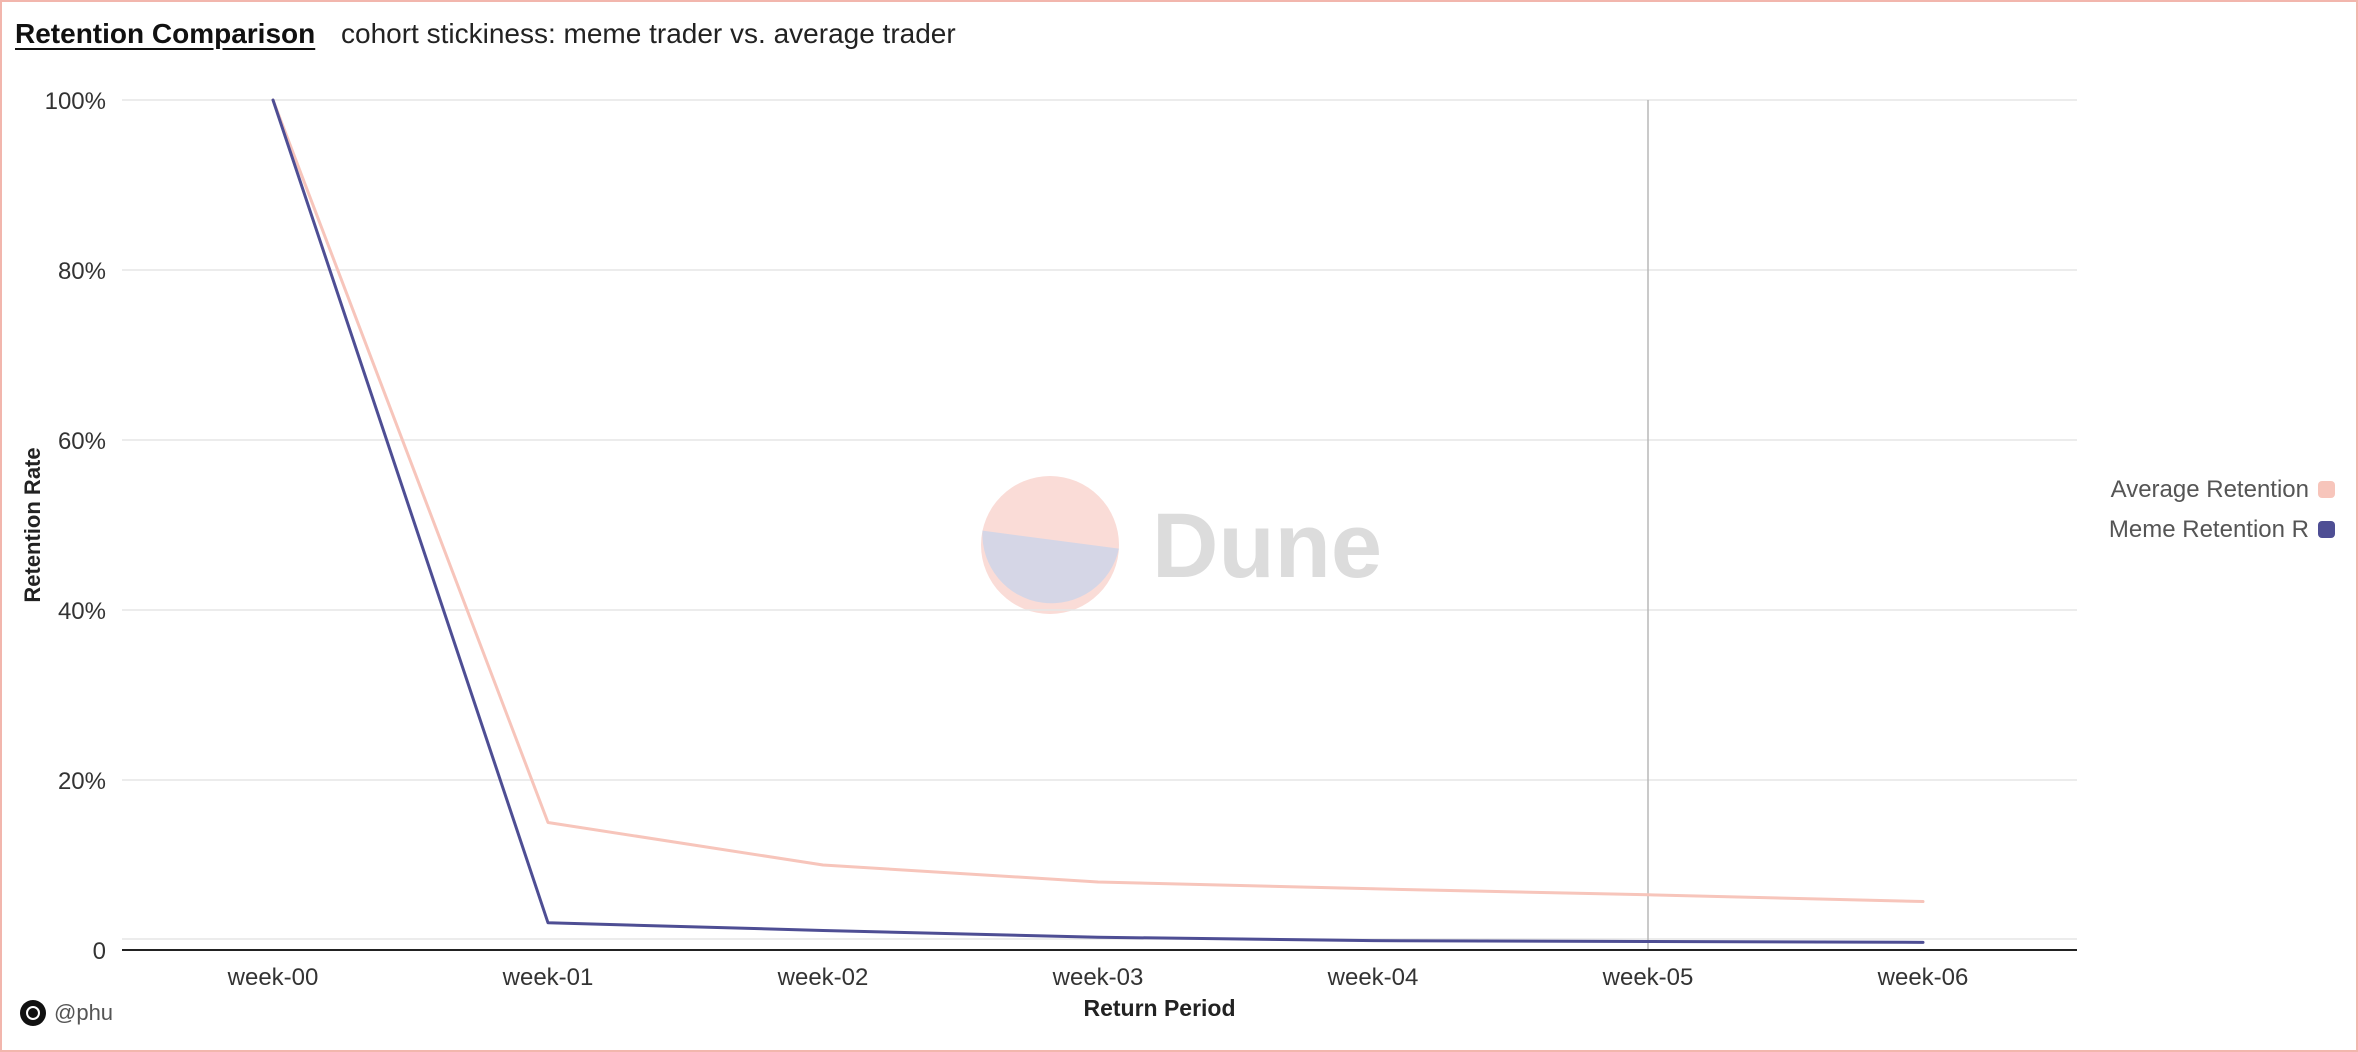 This screenshot has width=2358, height=1052. I want to click on y-axis-title: Retention Rate, so click(32, 524).